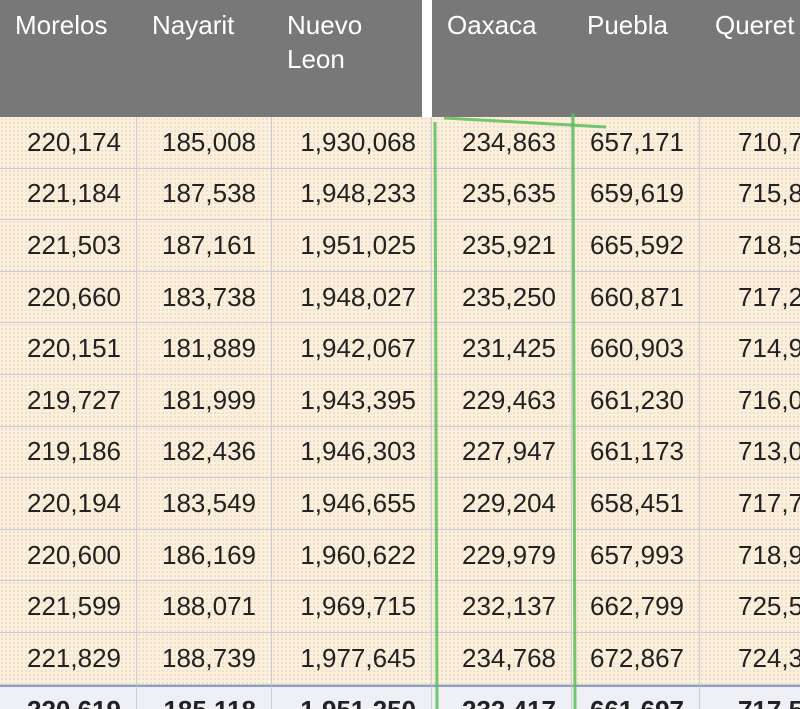 This screenshot has height=709, width=800. What do you see at coordinates (636, 607) in the screenshot?
I see `table-cell: 662,799` at bounding box center [636, 607].